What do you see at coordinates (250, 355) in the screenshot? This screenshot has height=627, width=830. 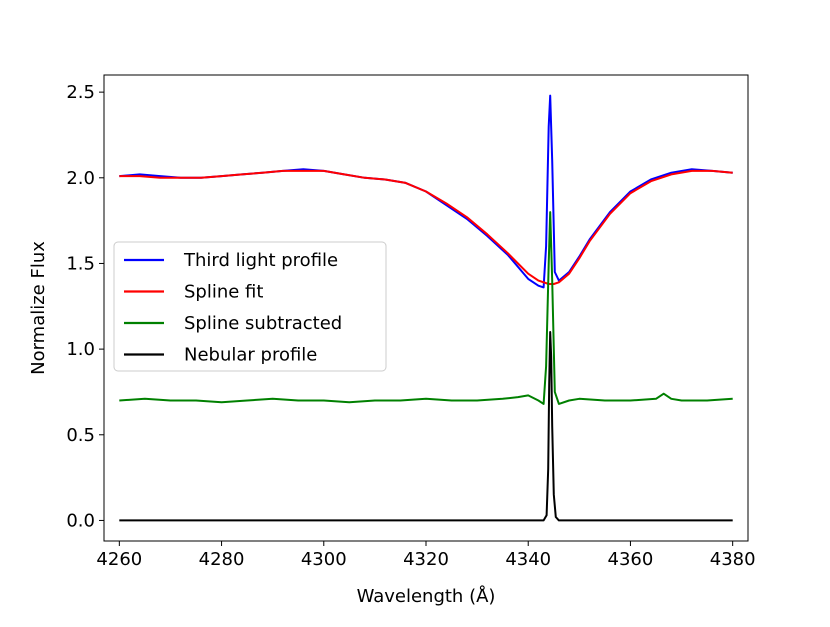 I see `legend-label: Nebular profile` at bounding box center [250, 355].